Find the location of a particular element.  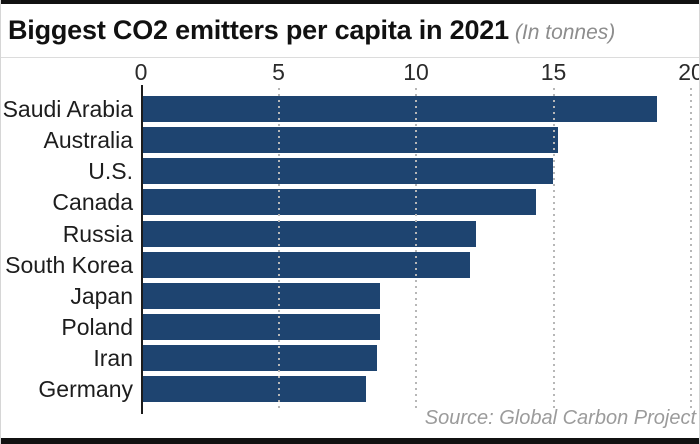

bar-row: South Korea is located at coordinates (350, 264).